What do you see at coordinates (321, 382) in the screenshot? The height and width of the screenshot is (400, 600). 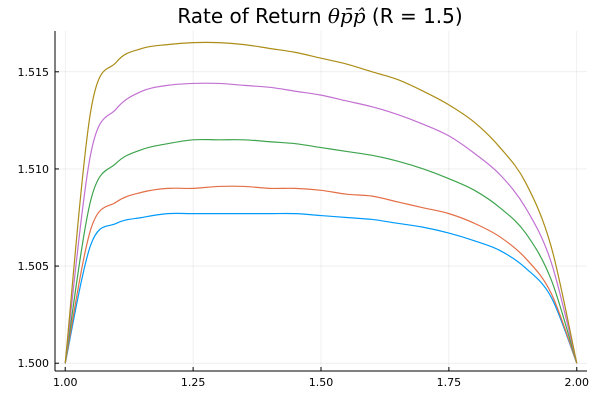 I see `x-tick-label-2: 1.50` at bounding box center [321, 382].